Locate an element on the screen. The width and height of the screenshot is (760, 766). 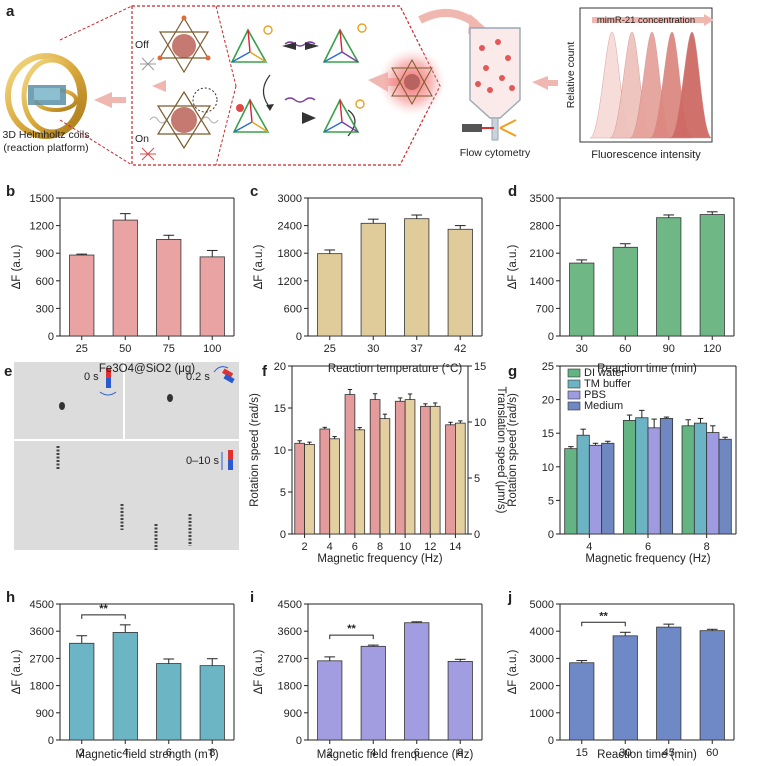
zoom-frame is located at coordinates (286, 85).